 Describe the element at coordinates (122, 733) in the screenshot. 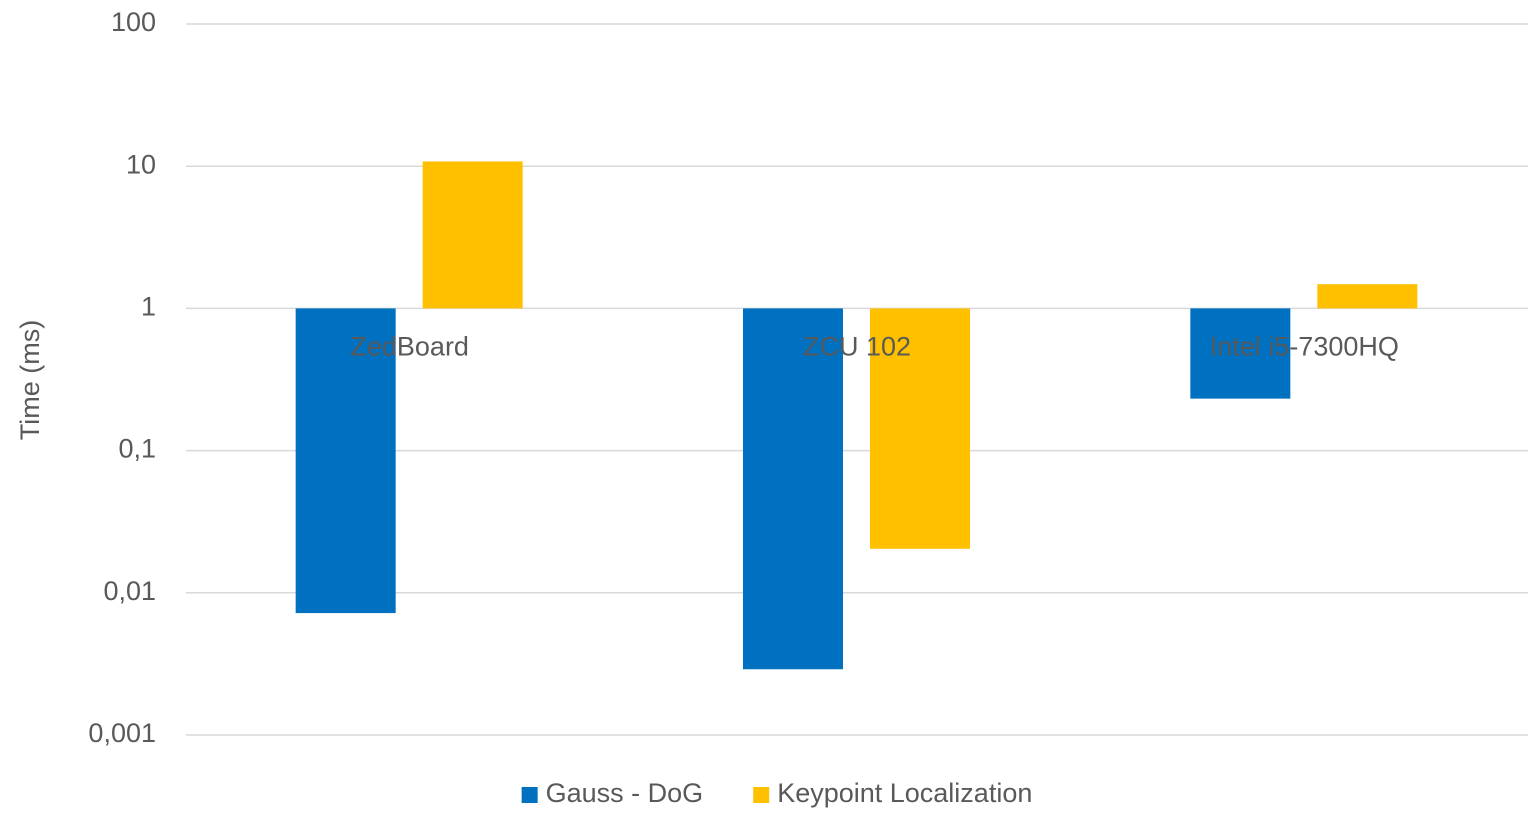

I see `y-tick-label: 0,001` at that location.